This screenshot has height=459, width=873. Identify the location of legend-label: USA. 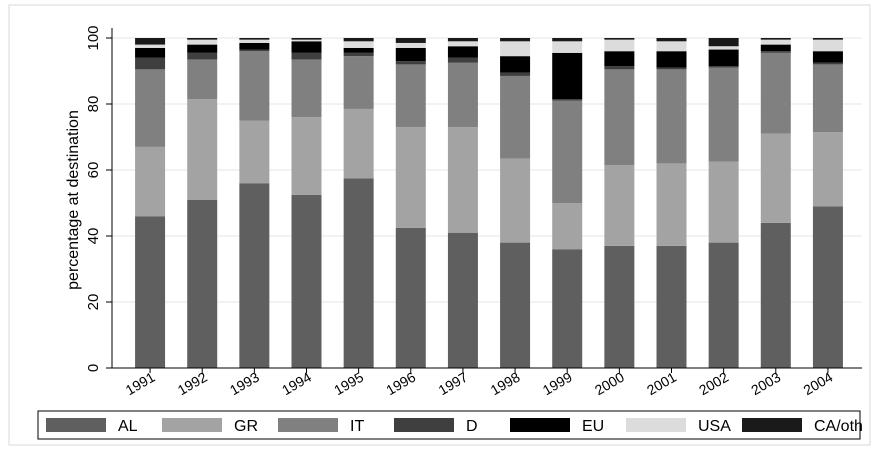
(714, 426).